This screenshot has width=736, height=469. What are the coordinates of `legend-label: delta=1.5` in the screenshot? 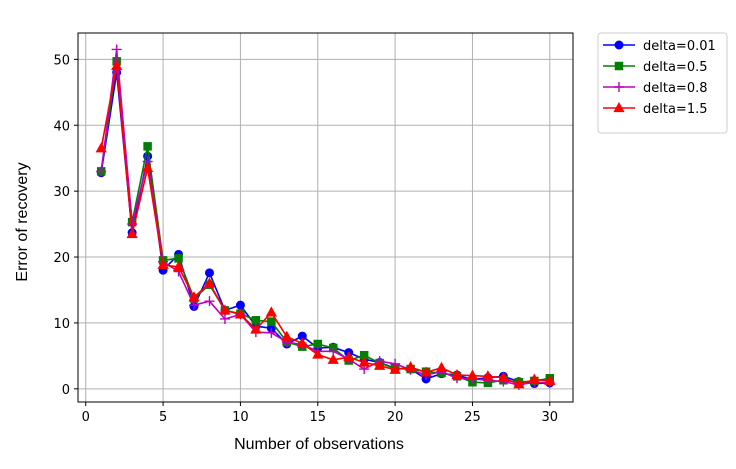 It's located at (675, 109).